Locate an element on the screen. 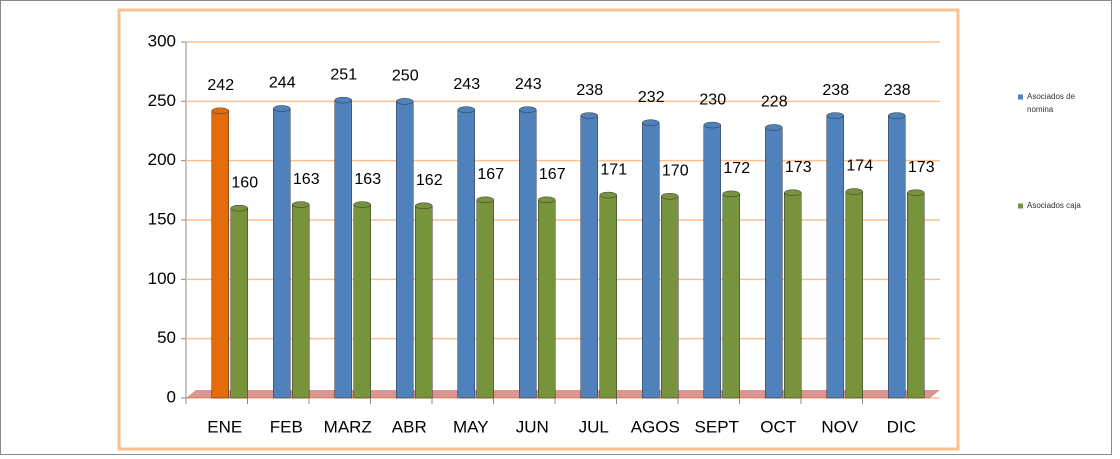 Image resolution: width=1120 pixels, height=459 pixels. y-tick-label: 100 is located at coordinates (162, 278).